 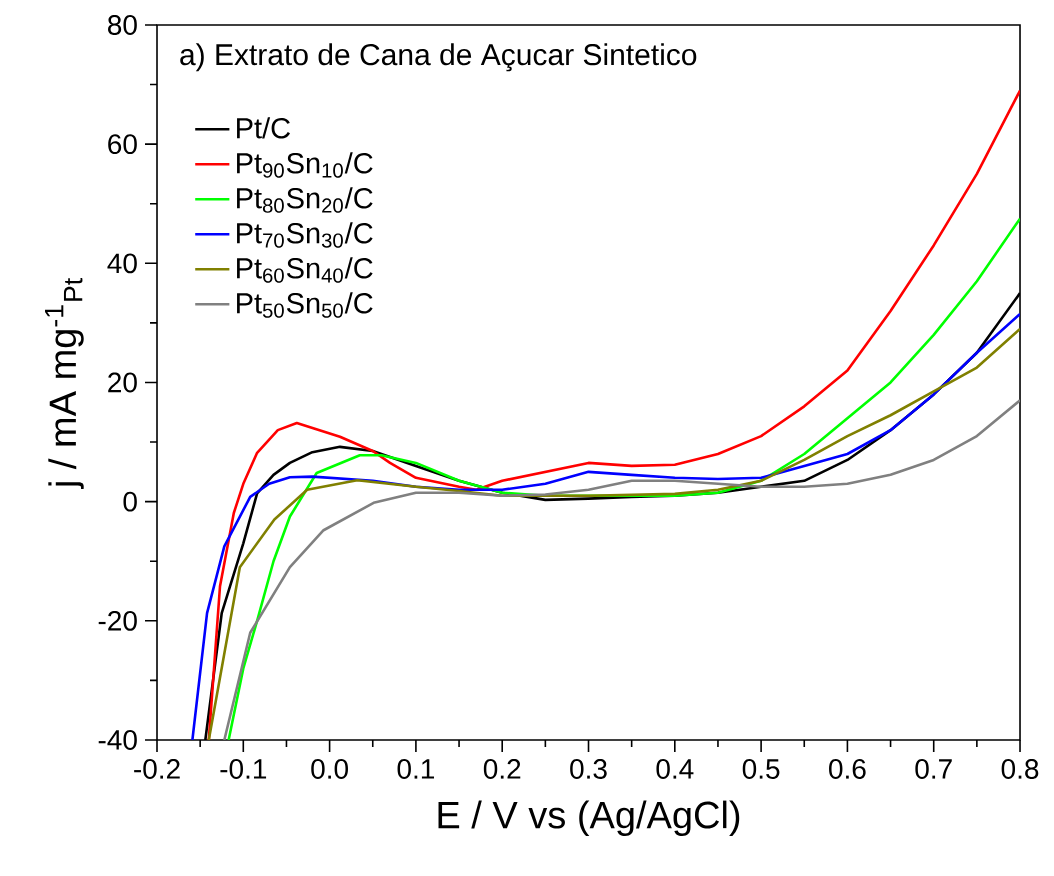 What do you see at coordinates (305, 305) in the screenshot?
I see `legend-label: Pt$_{50}$Sn$_{50}$/C` at bounding box center [305, 305].